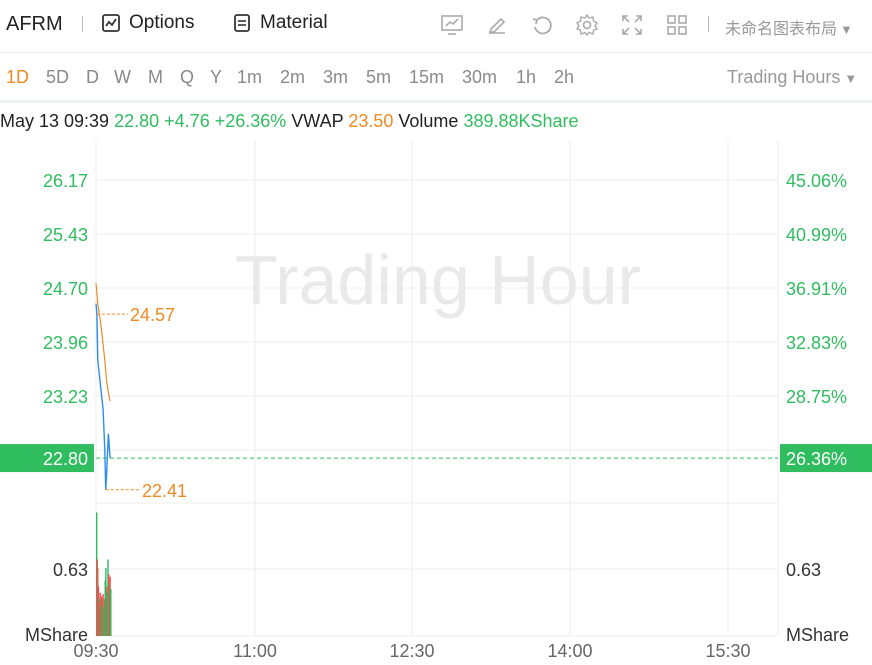  What do you see at coordinates (65, 459) in the screenshot?
I see `current-price-label: 22.80` at bounding box center [65, 459].